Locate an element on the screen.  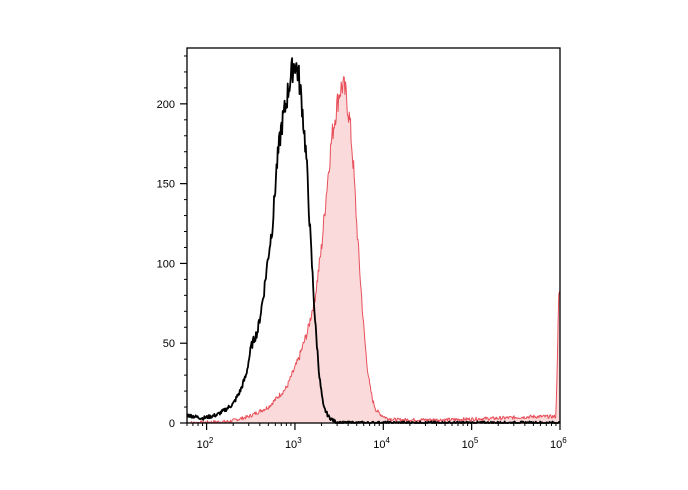
y-tick-label: 100 is located at coordinates (166, 264).